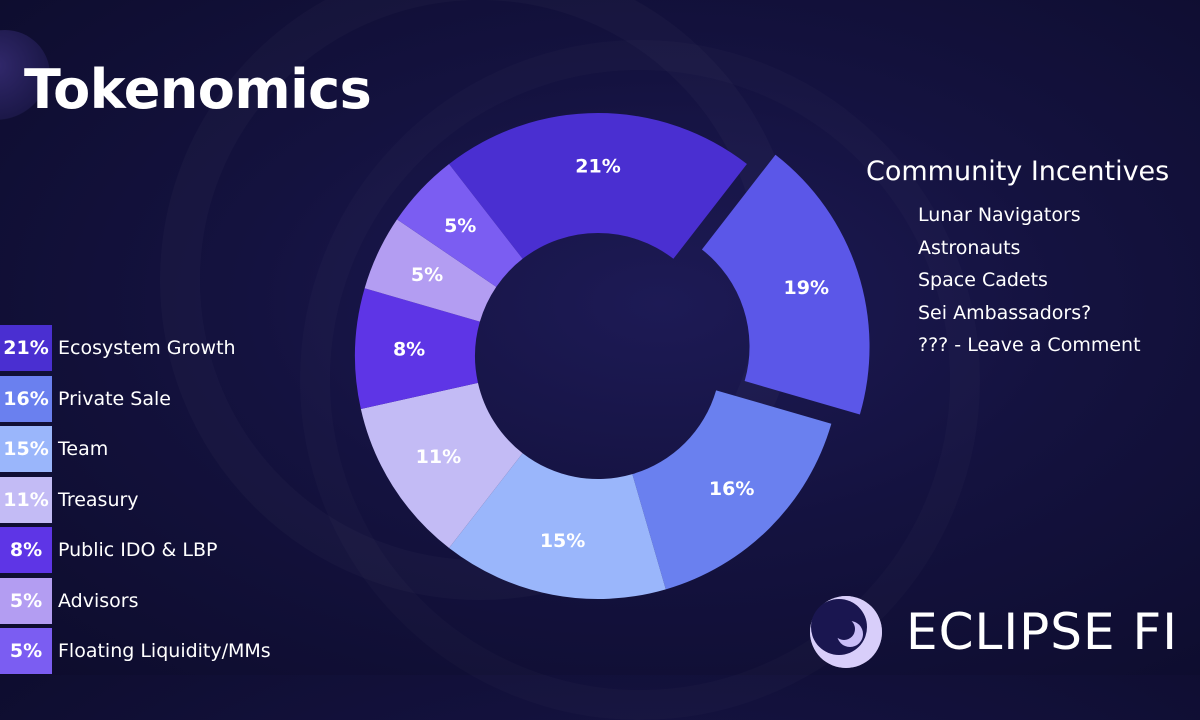 Image resolution: width=1200 pixels, height=720 pixels. I want to click on community-incentive-item: ??? - Leave a Comment, so click(1029, 345).